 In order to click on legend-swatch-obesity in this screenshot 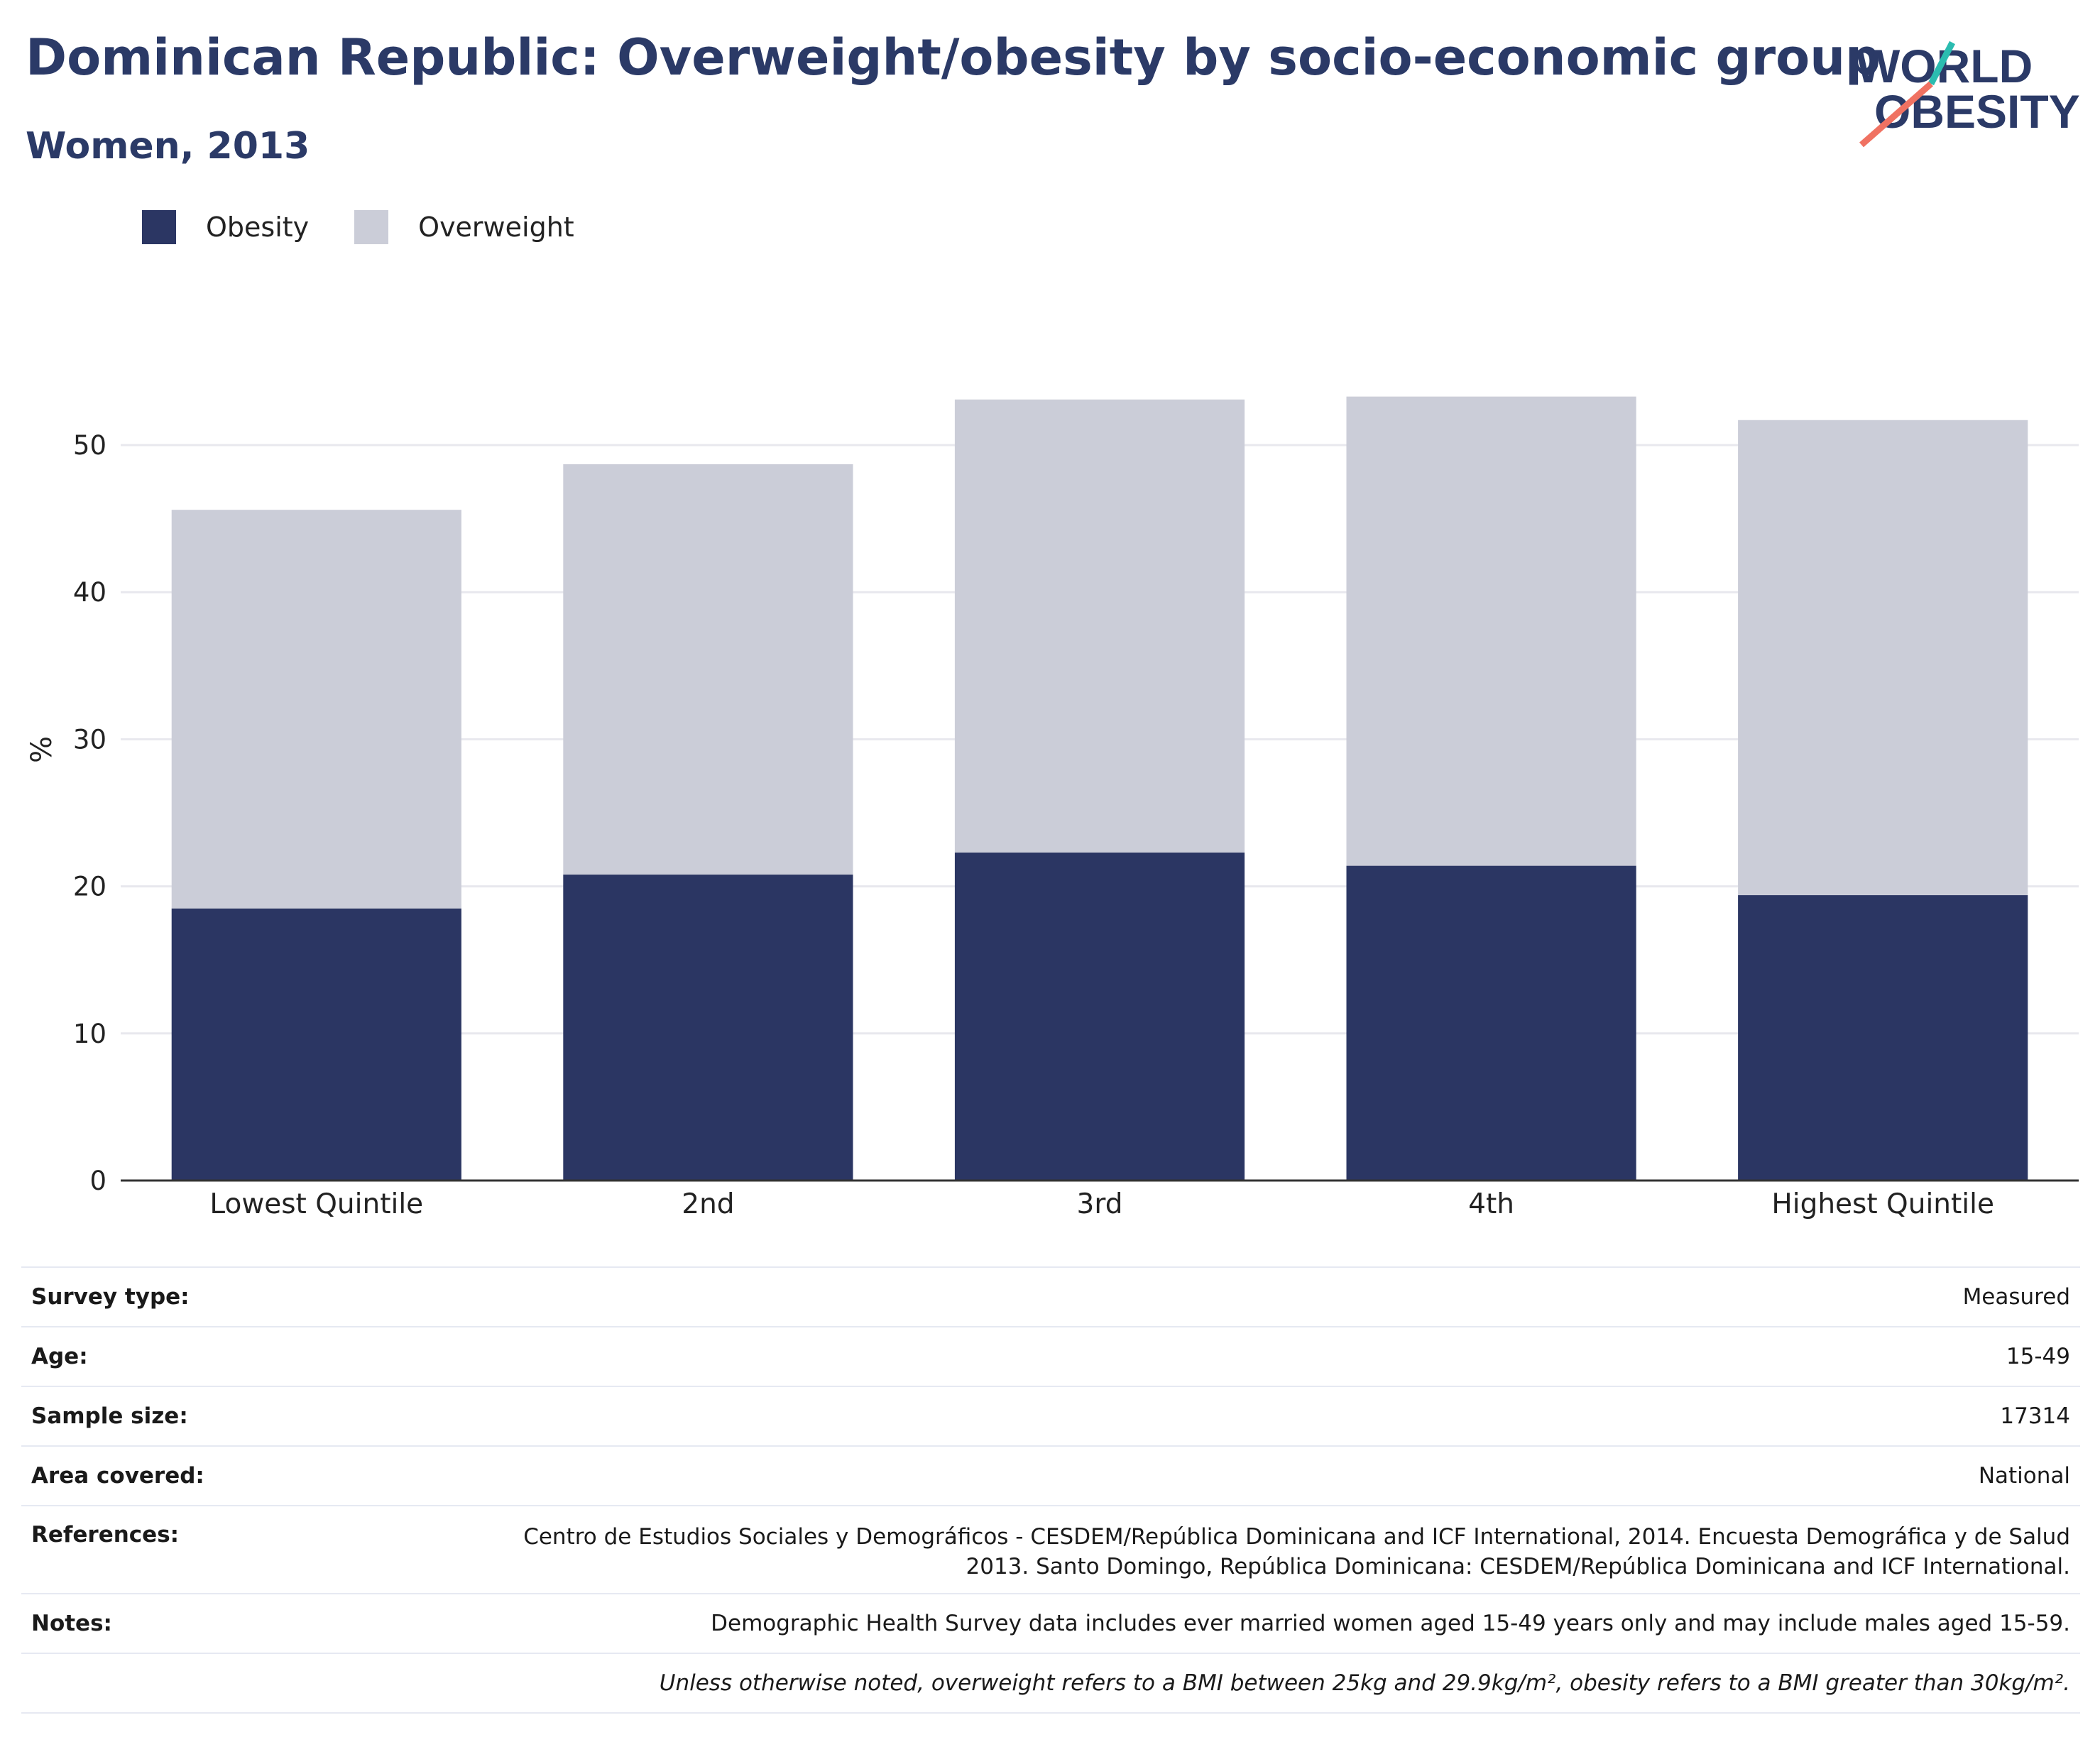, I will do `click(159, 227)`.